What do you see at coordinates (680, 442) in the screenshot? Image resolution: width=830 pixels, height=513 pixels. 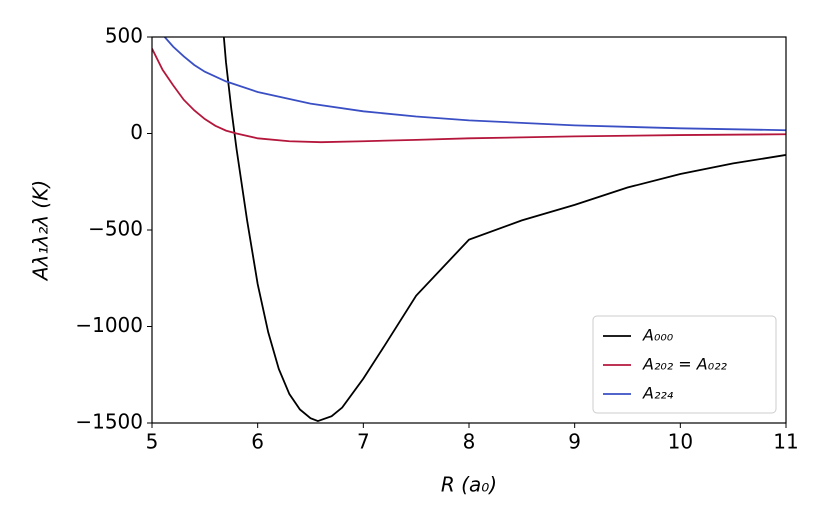 I see `x-tick-label: 10` at bounding box center [680, 442].